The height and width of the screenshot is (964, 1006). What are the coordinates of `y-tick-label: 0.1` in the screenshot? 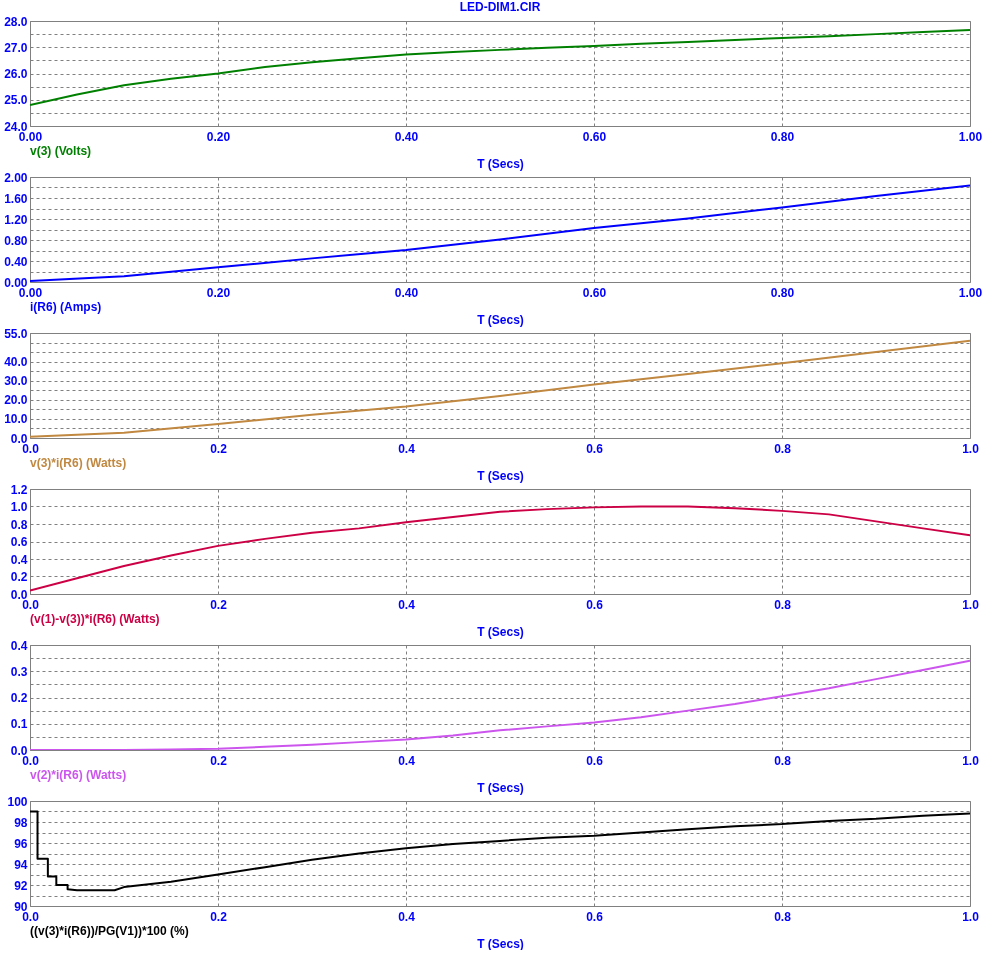 It's located at (19, 724).